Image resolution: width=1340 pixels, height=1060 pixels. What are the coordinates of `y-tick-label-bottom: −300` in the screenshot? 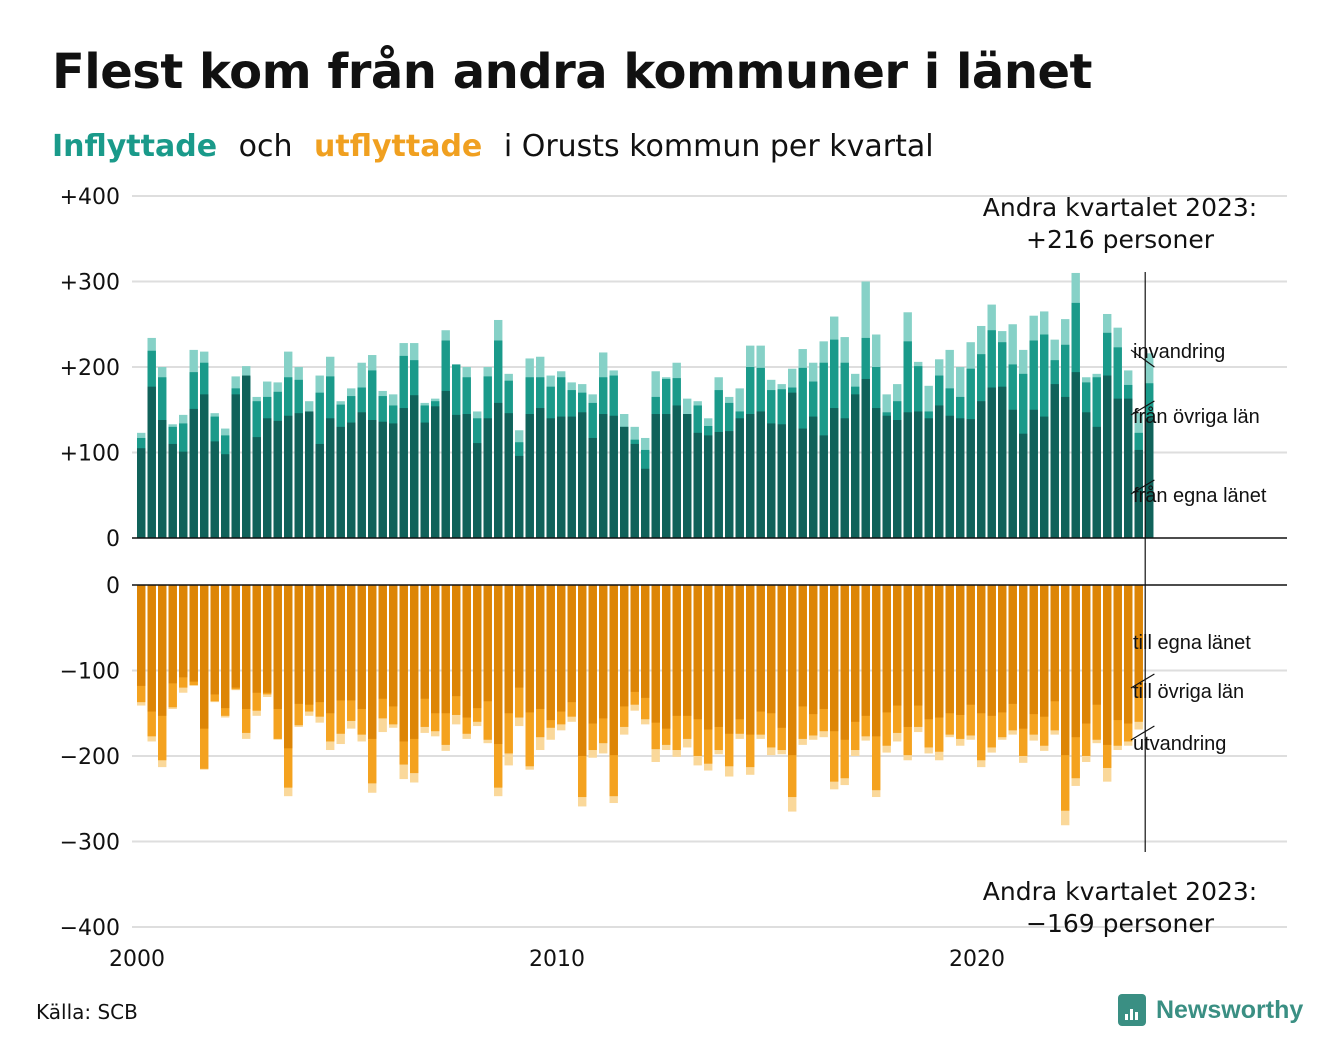 It's located at (90, 843).